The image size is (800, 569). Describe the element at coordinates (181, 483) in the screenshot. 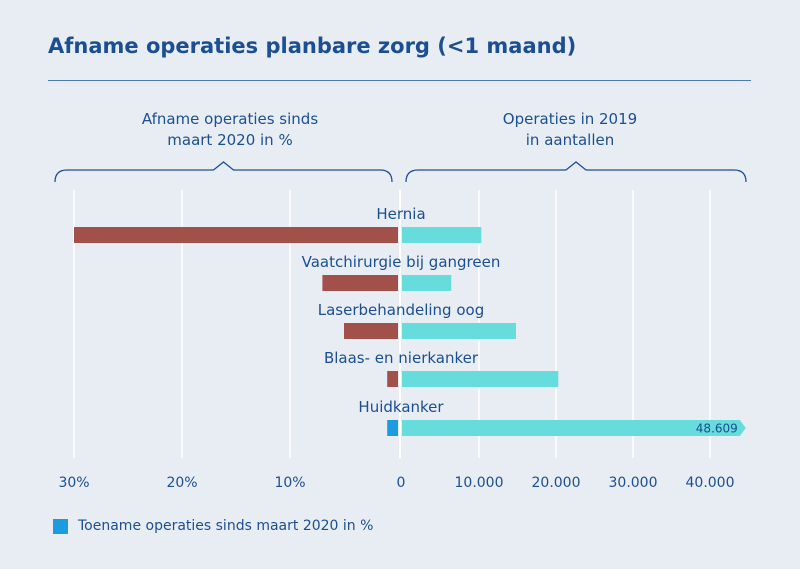

I see `left-tick-label: 20%` at that location.